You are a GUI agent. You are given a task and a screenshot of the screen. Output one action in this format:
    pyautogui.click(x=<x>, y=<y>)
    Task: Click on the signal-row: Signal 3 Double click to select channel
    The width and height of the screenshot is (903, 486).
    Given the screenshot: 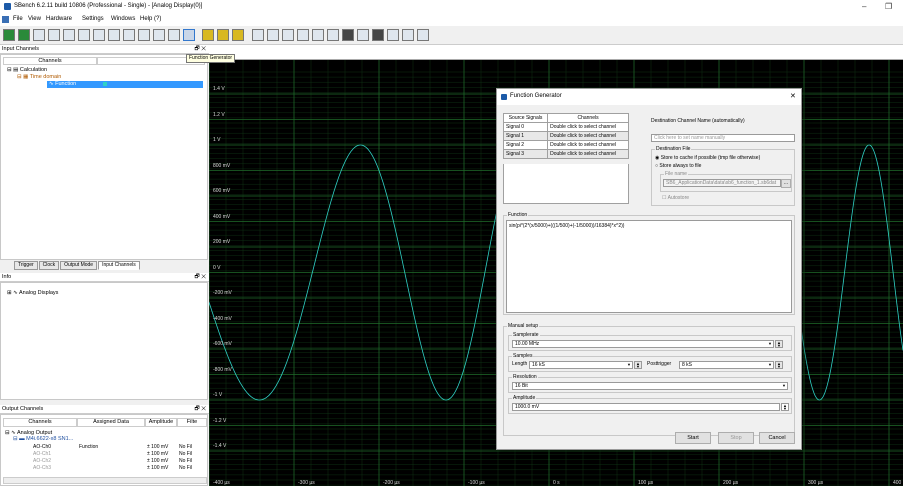 What is the action you would take?
    pyautogui.click(x=565, y=154)
    